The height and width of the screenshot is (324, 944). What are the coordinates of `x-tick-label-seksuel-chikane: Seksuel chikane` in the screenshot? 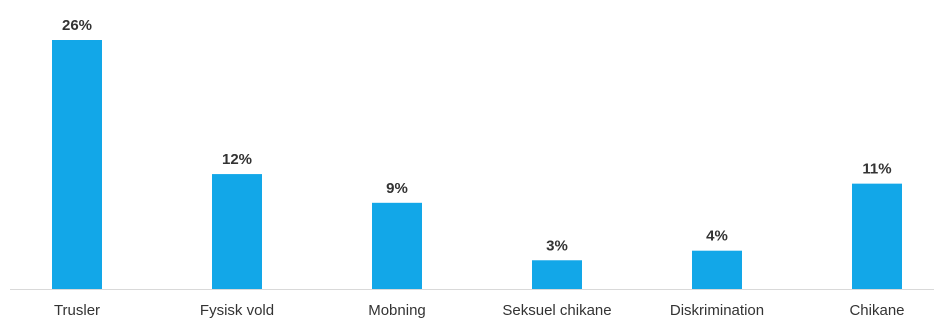 It's located at (556, 310).